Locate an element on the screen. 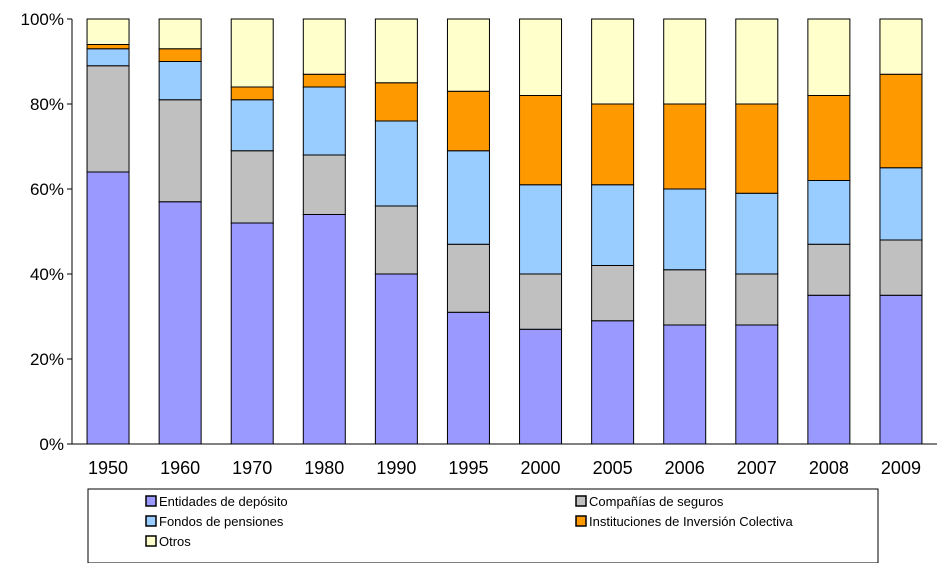 This screenshot has height=563, width=937. bar-segment-companias-de-seguros-2006 is located at coordinates (685, 297).